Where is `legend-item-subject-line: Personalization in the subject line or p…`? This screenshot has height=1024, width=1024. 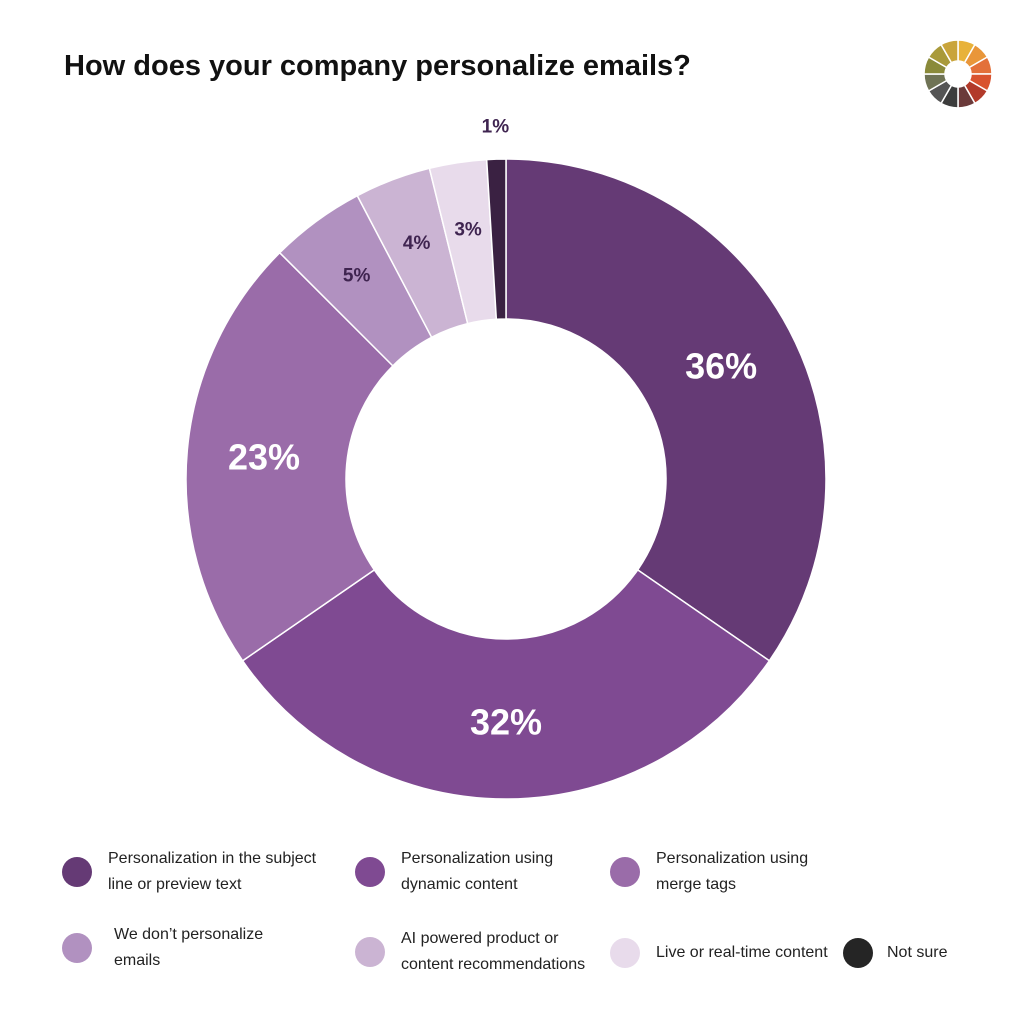
legend-item-subject-line: Personalization in the subject line or p… is located at coordinates (190, 872).